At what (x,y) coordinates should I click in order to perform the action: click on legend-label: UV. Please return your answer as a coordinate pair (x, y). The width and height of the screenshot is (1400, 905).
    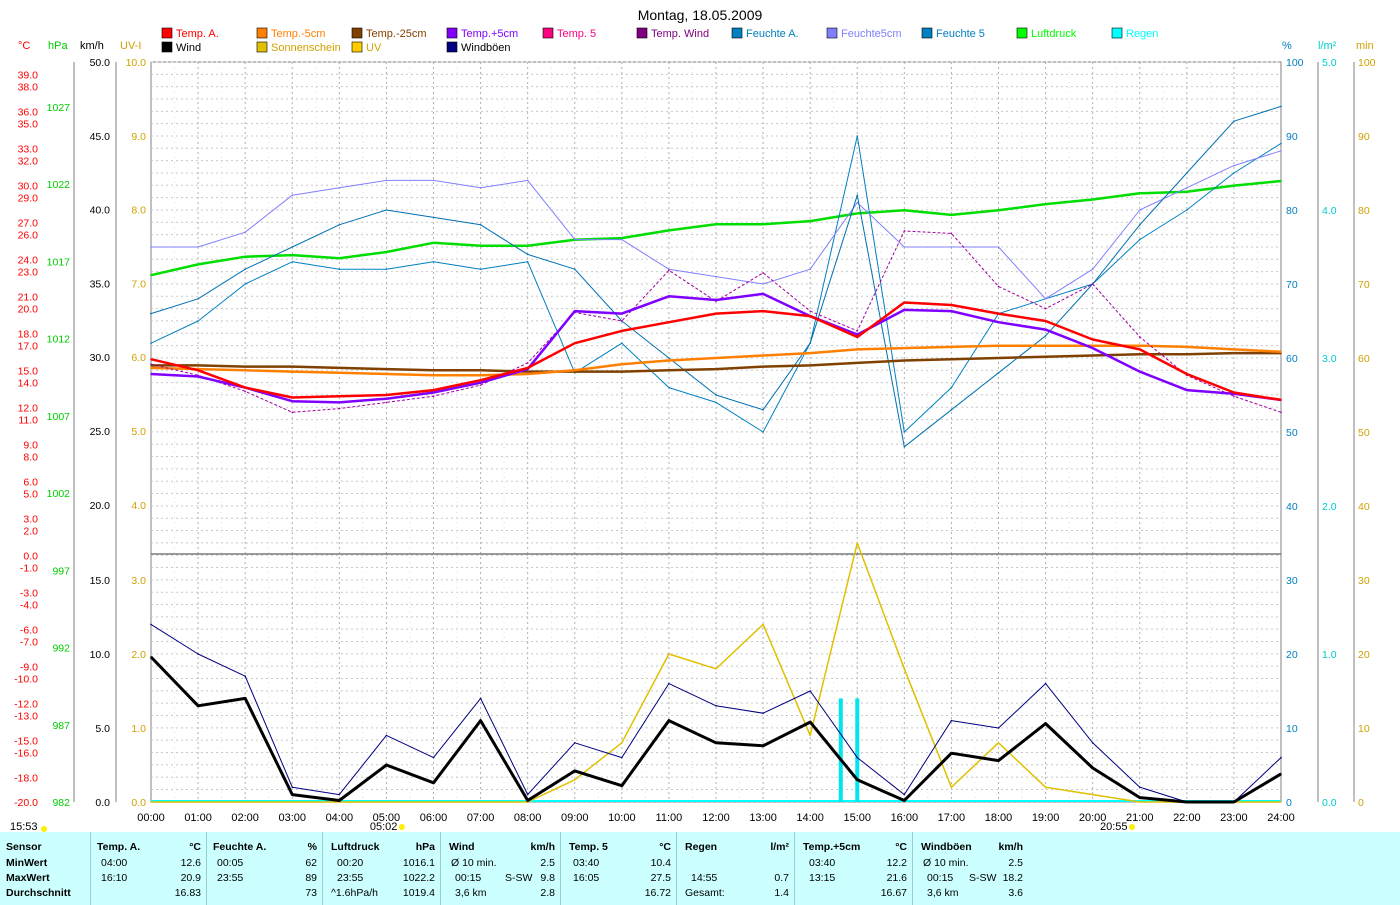
    Looking at the image, I should click on (374, 48).